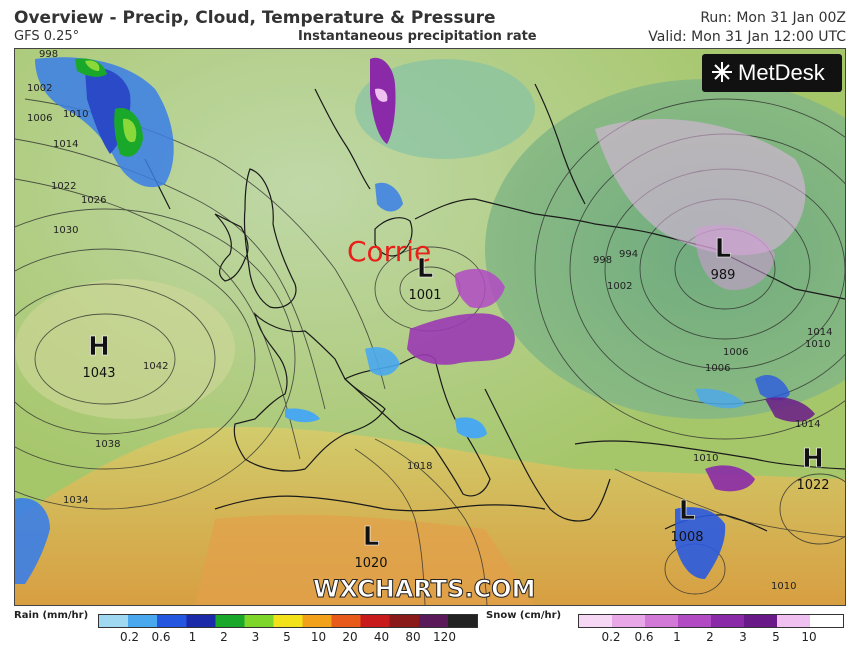 The width and height of the screenshot is (860, 660). What do you see at coordinates (781, 72) in the screenshot?
I see `logo-text: MetDesk` at bounding box center [781, 72].